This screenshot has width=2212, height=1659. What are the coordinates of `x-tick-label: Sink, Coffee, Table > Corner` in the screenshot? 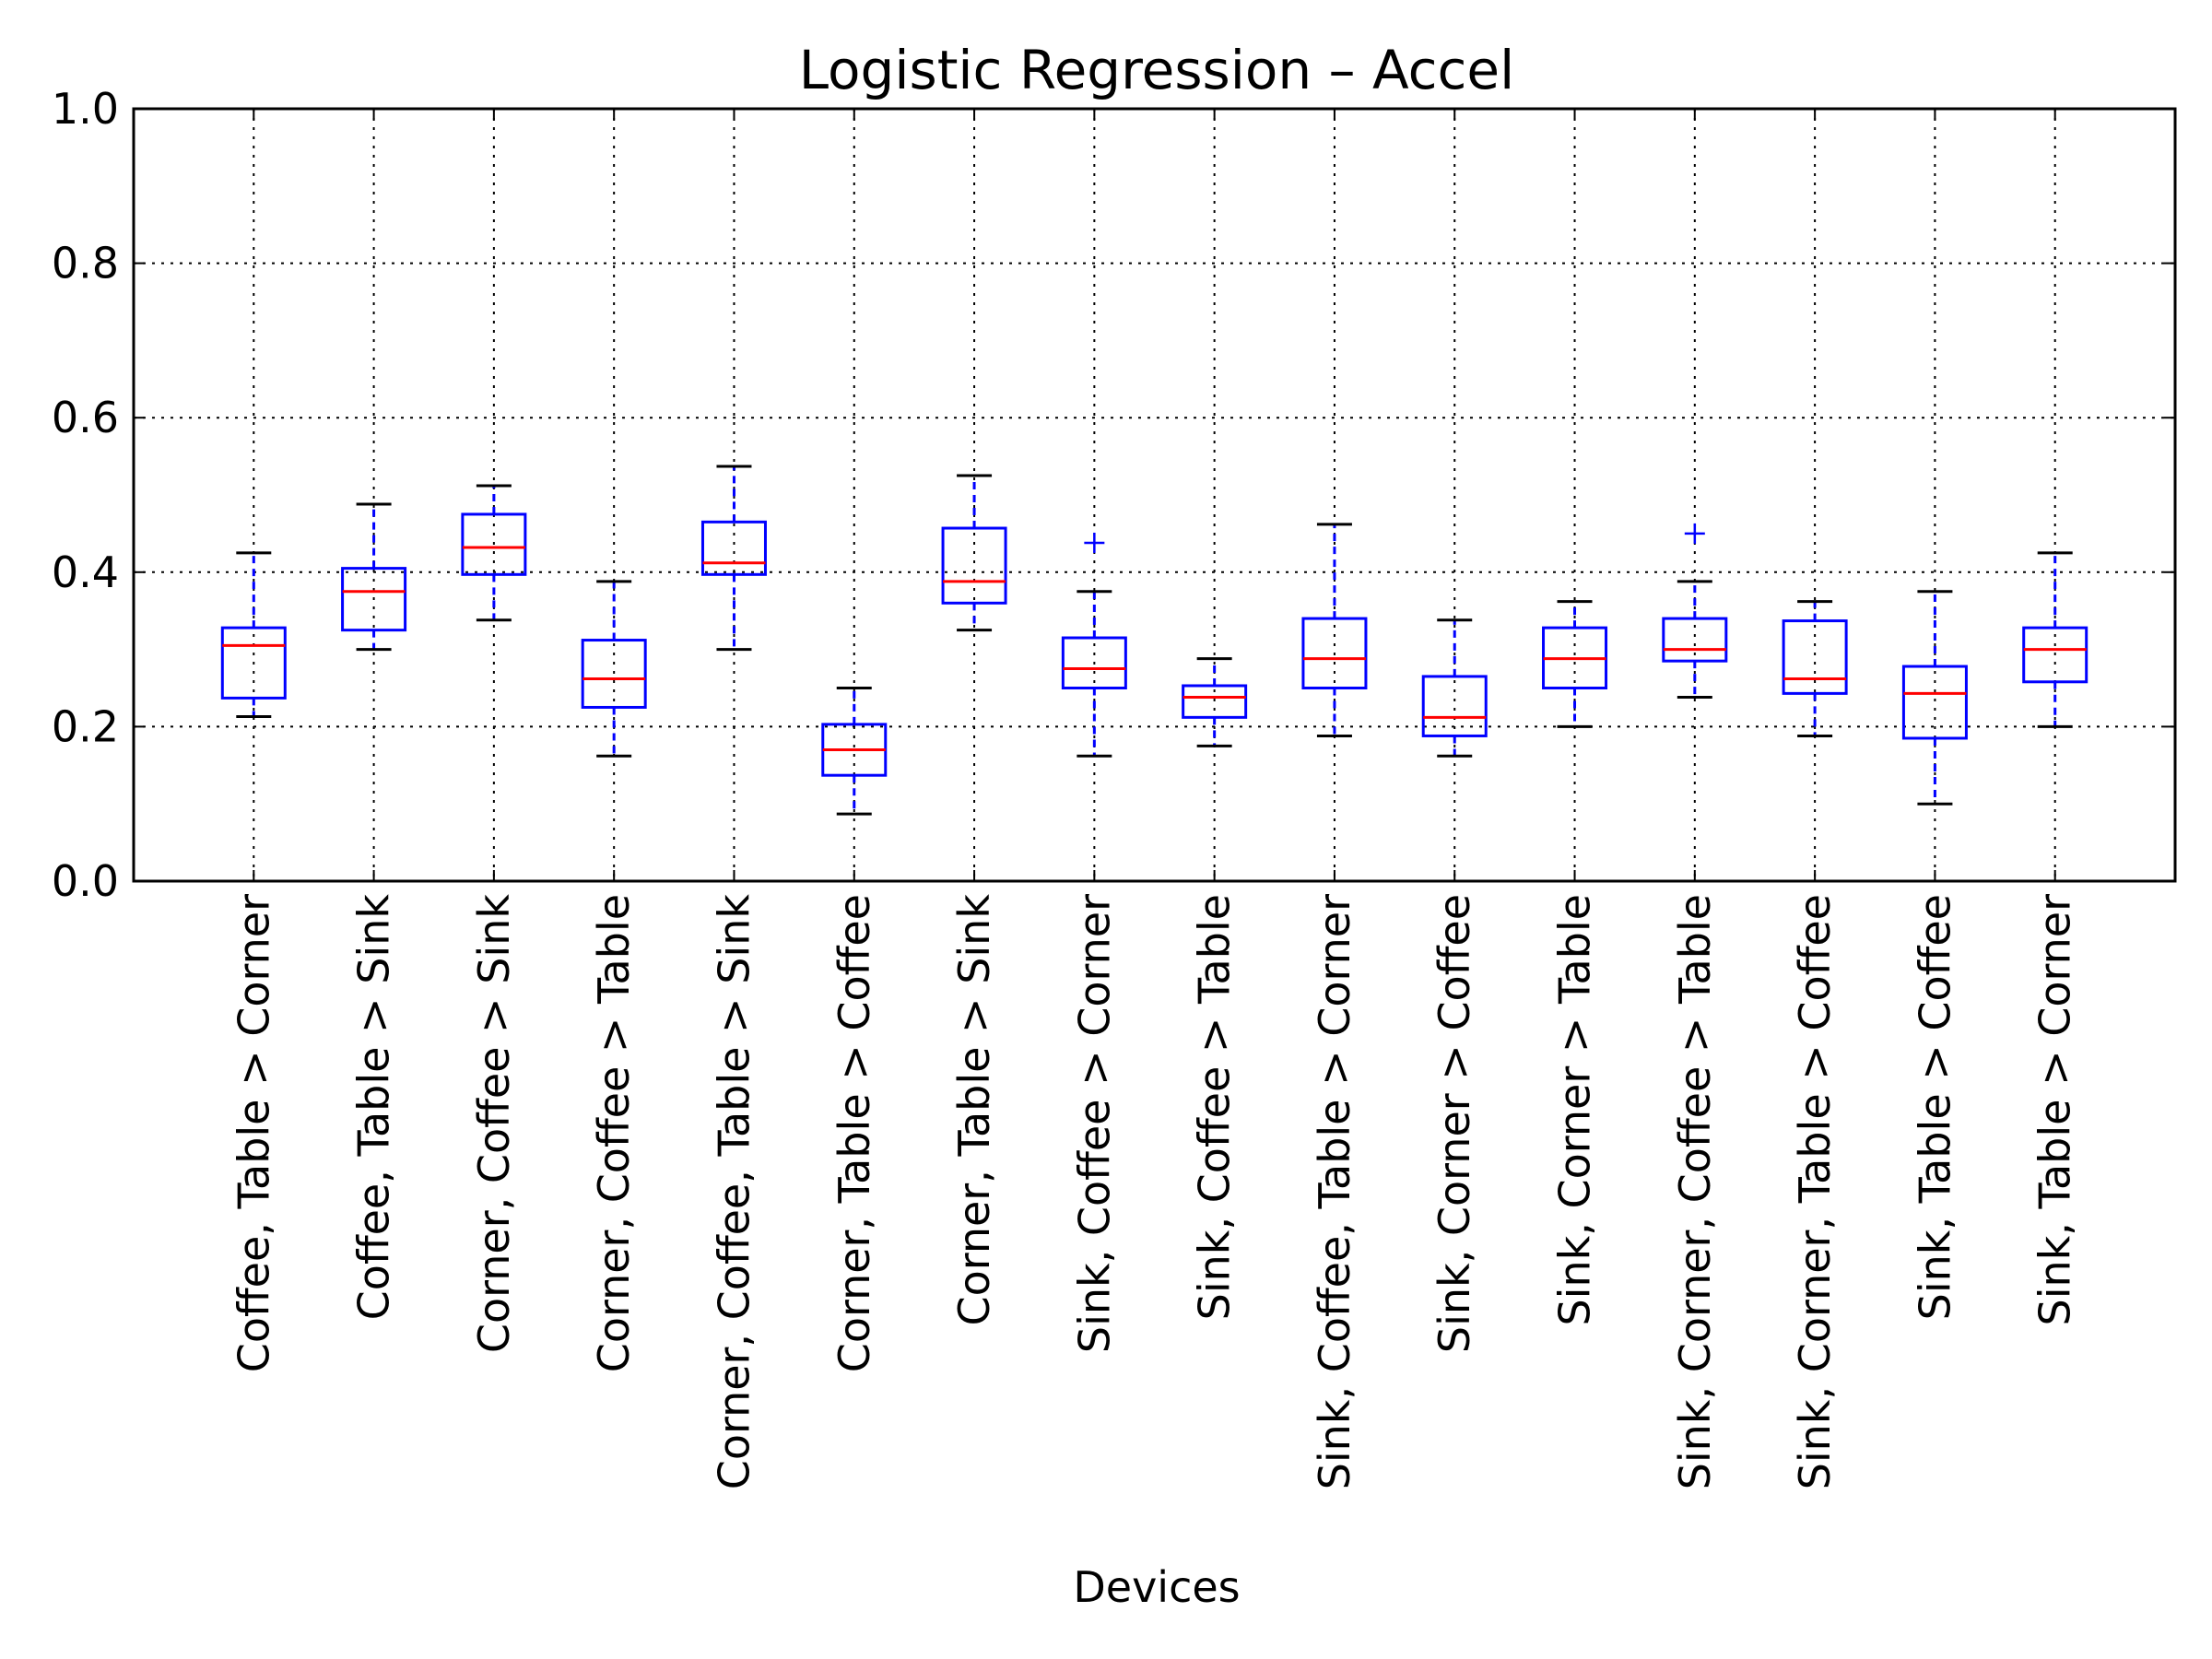 It's located at (1334, 1191).